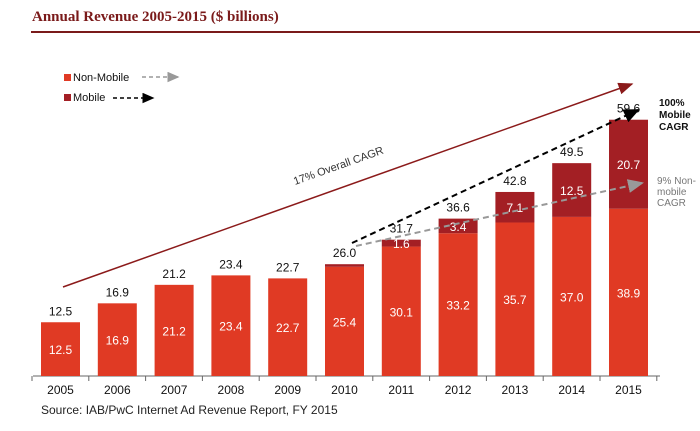  What do you see at coordinates (61, 311) in the screenshot?
I see `label-total: 12.5` at bounding box center [61, 311].